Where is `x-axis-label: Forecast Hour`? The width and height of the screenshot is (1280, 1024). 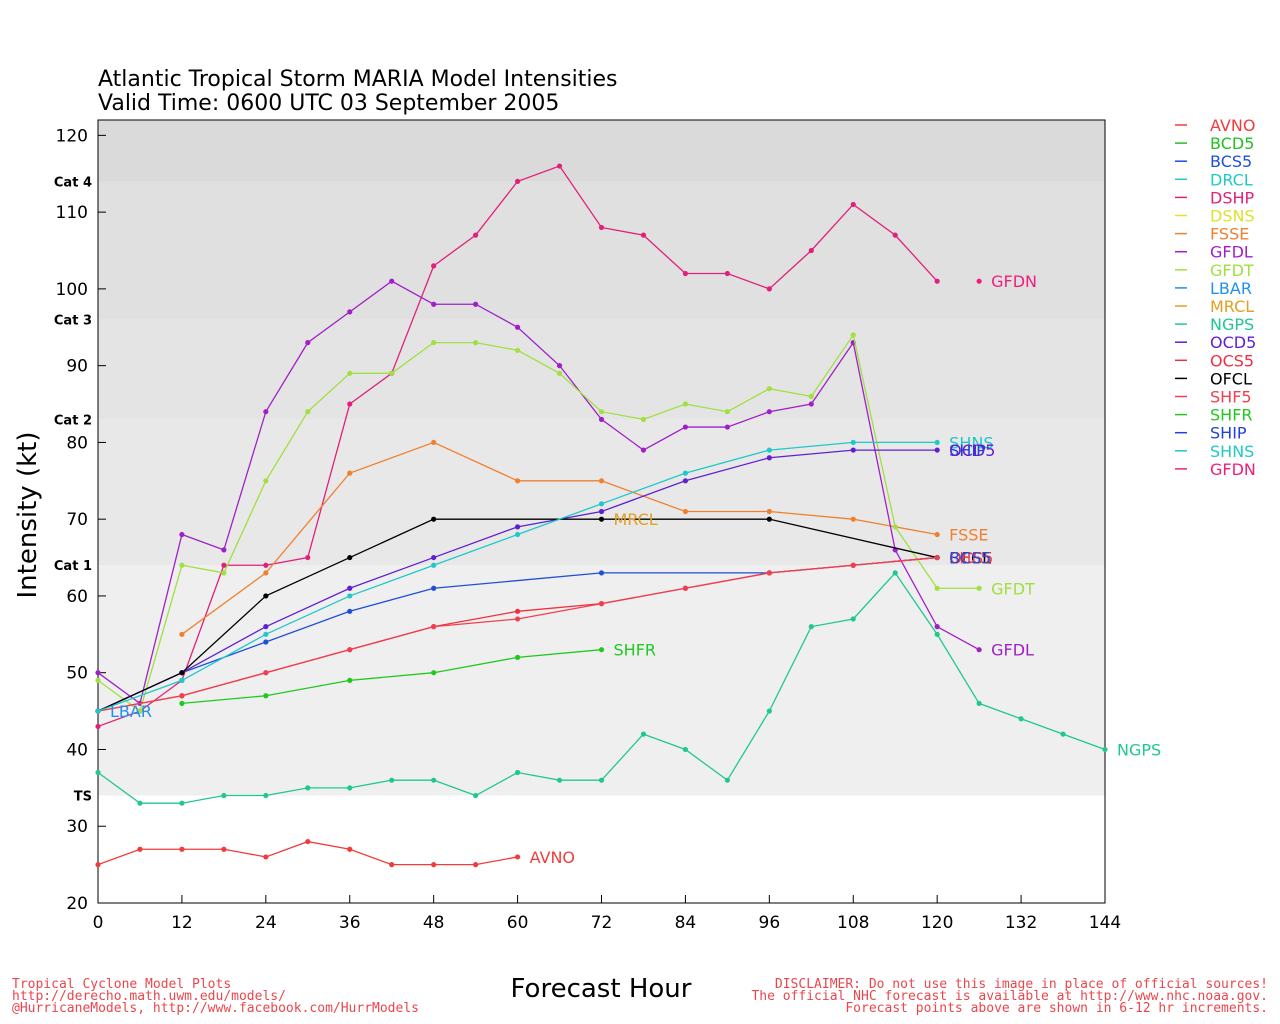 x-axis-label: Forecast Hour is located at coordinates (601, 989).